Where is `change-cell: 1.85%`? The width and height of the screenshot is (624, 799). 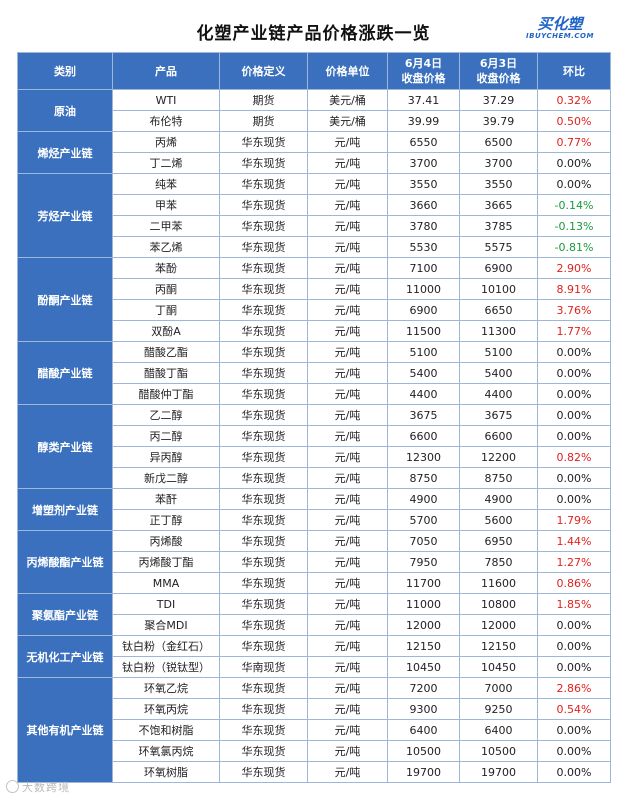
change-cell: 1.85% is located at coordinates (574, 604).